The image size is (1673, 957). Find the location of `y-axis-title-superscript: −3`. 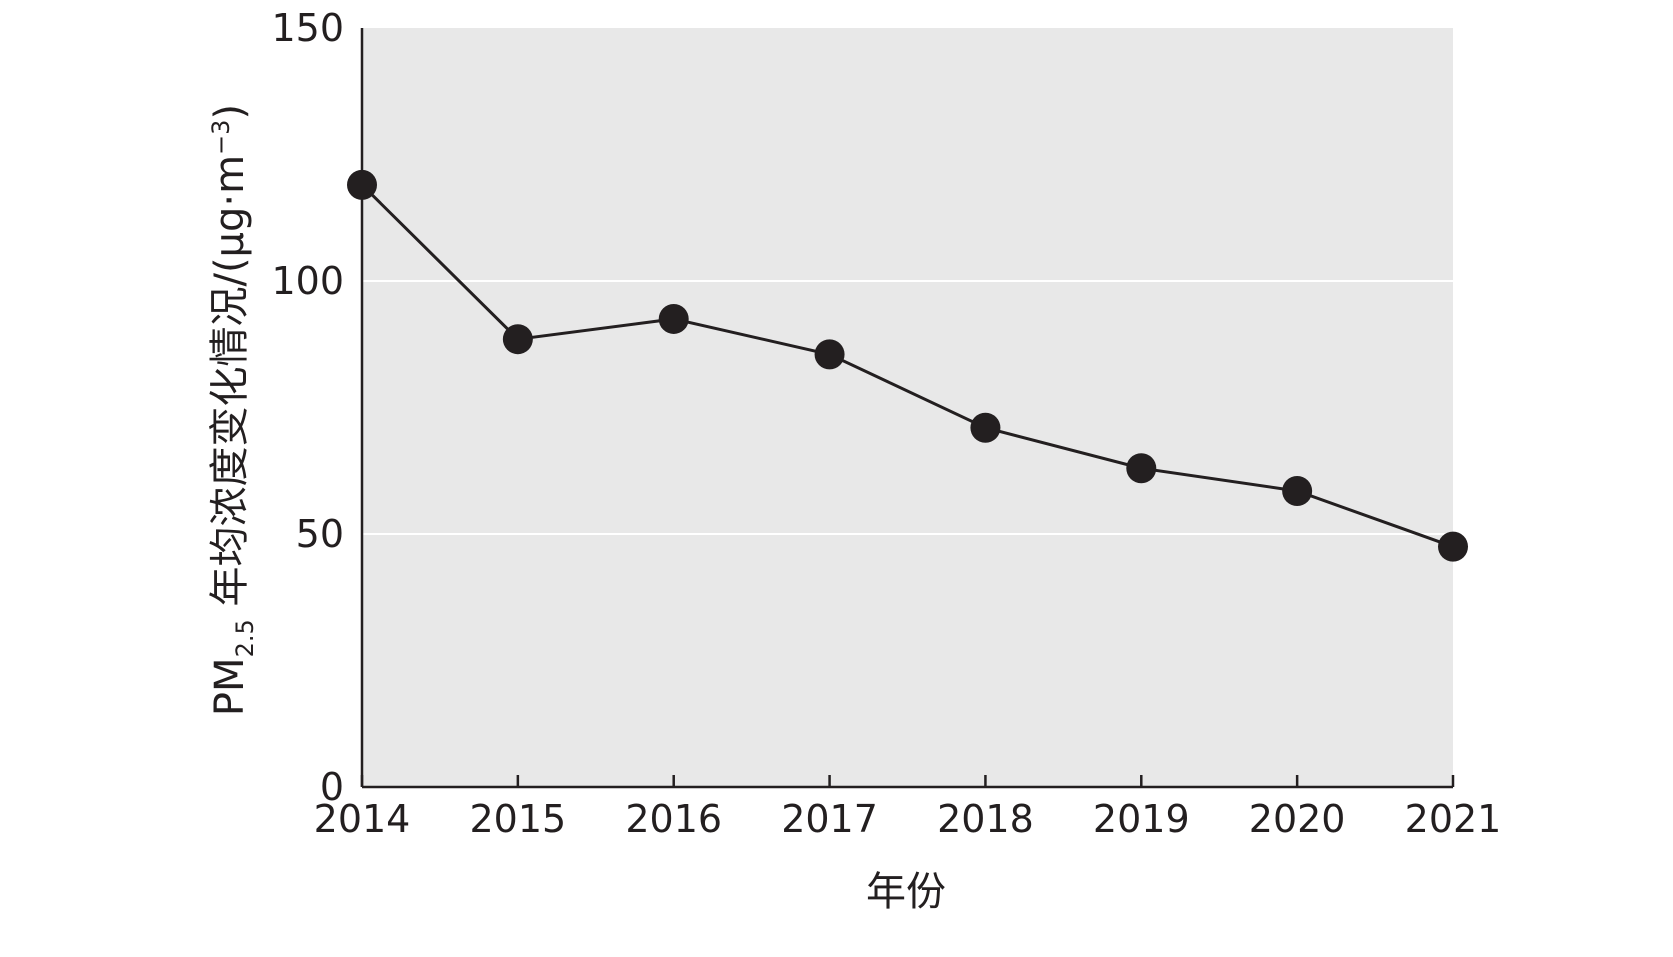

y-axis-title-superscript: −3 is located at coordinates (221, 137).